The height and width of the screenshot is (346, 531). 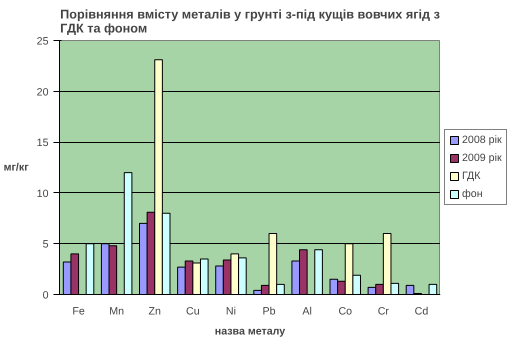 I want to click on x-axis-title: назва металу, so click(x=250, y=332).